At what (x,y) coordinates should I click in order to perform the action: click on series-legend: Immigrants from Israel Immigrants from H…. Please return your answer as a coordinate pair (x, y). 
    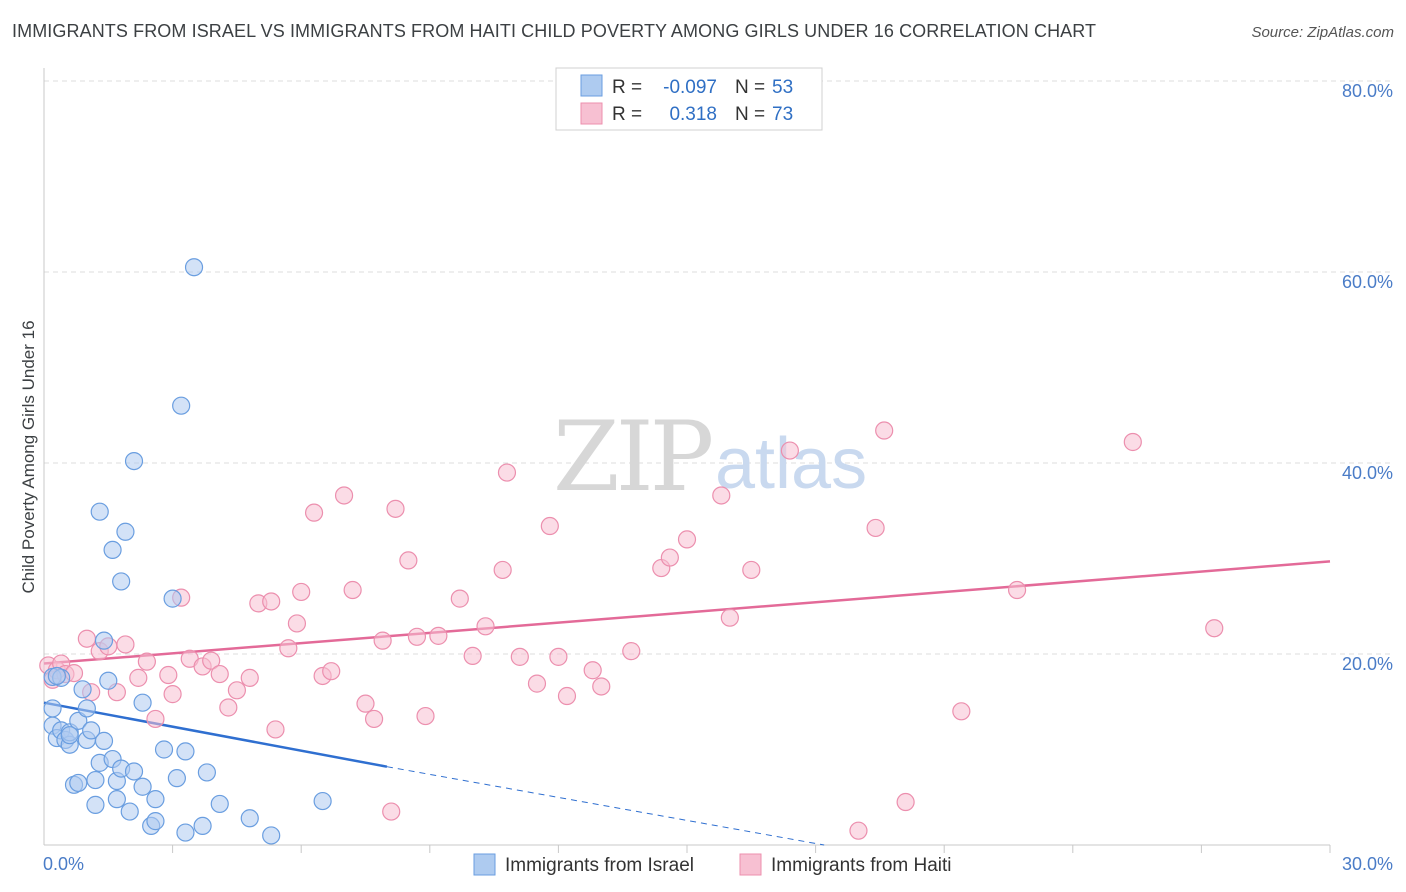
    Looking at the image, I should click on (712, 864).